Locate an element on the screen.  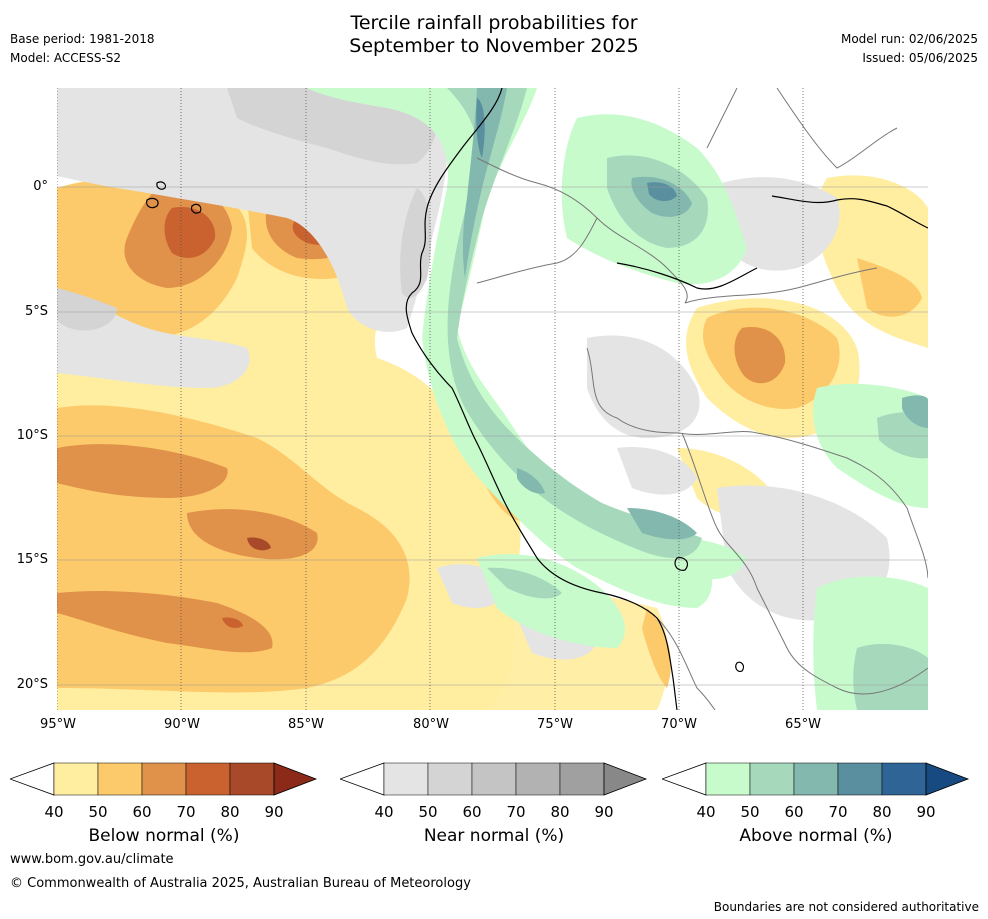
x-tick-85w: 85°W is located at coordinates (306, 724).